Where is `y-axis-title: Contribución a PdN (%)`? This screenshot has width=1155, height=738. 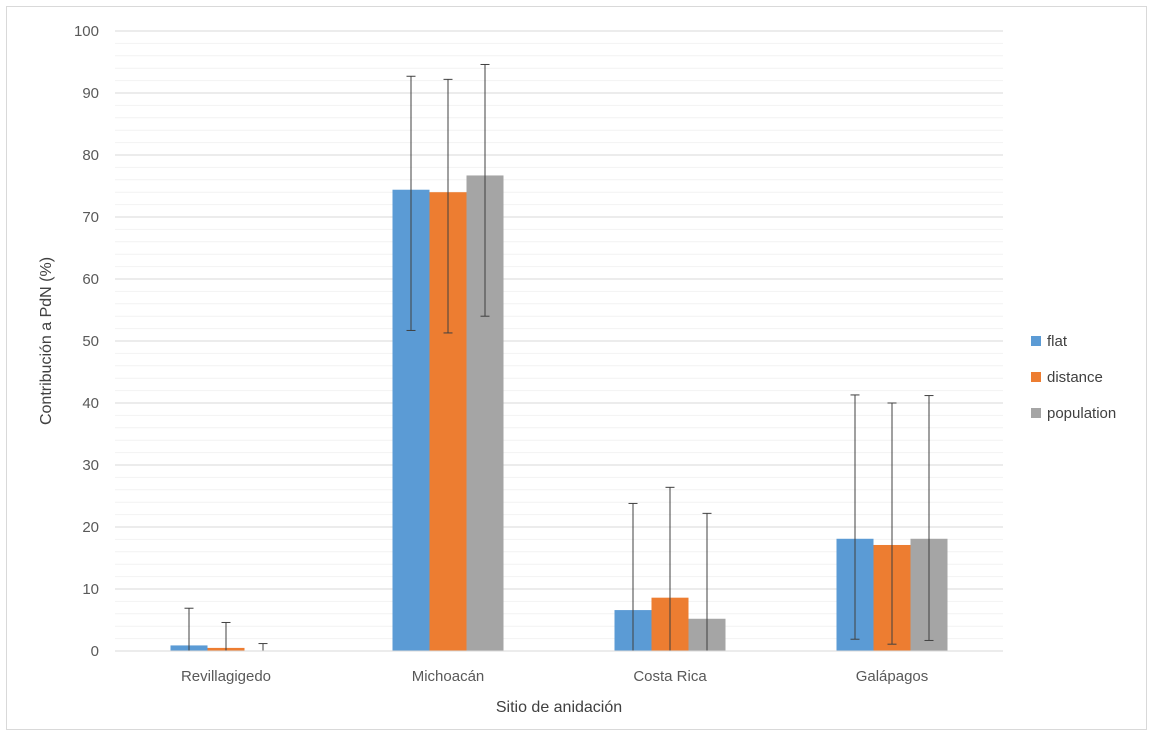 y-axis-title: Contribución a PdN (%) is located at coordinates (46, 341).